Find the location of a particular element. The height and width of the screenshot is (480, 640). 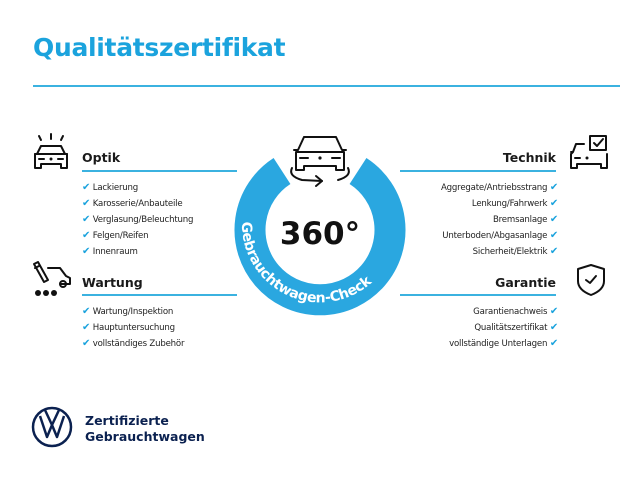

technik-heading: Technik is located at coordinates (529, 157).